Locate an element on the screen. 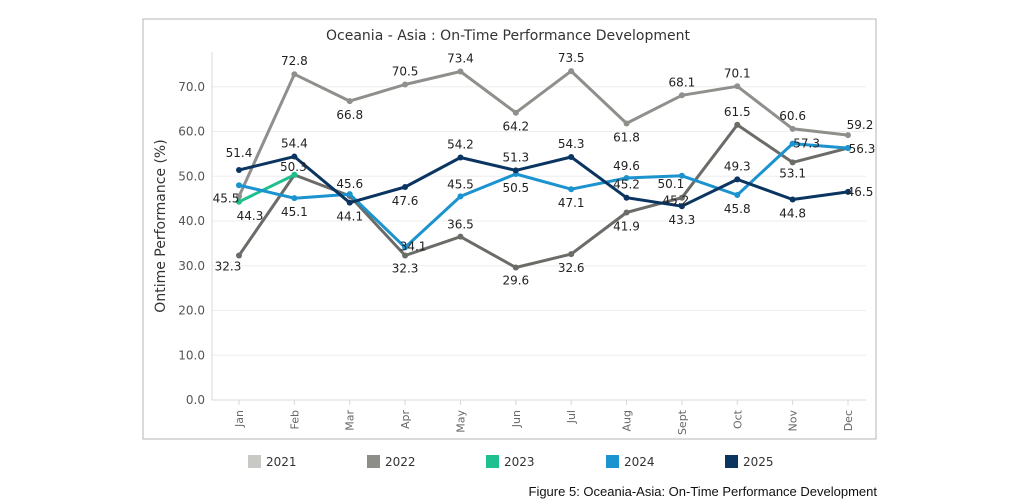  point-2021-nov is located at coordinates (792, 128).